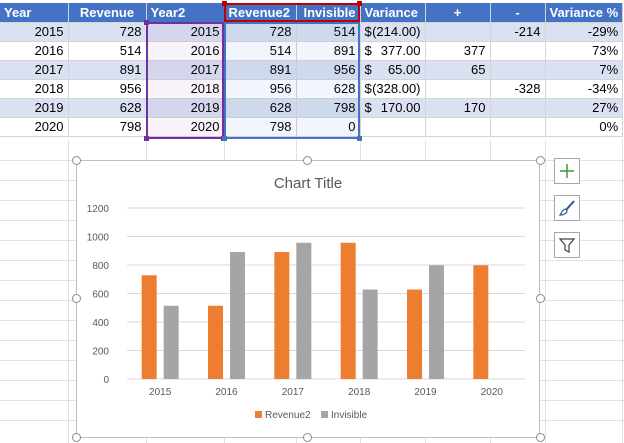 The image size is (624, 443). What do you see at coordinates (304, 310) in the screenshot?
I see `bar-invisible-2017` at bounding box center [304, 310].